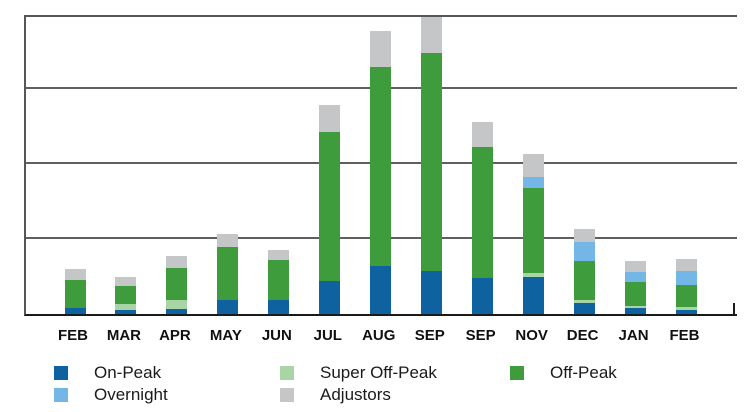 Image resolution: width=748 pixels, height=412 pixels. I want to click on legend-column: On-Peak Overnight, so click(111, 384).